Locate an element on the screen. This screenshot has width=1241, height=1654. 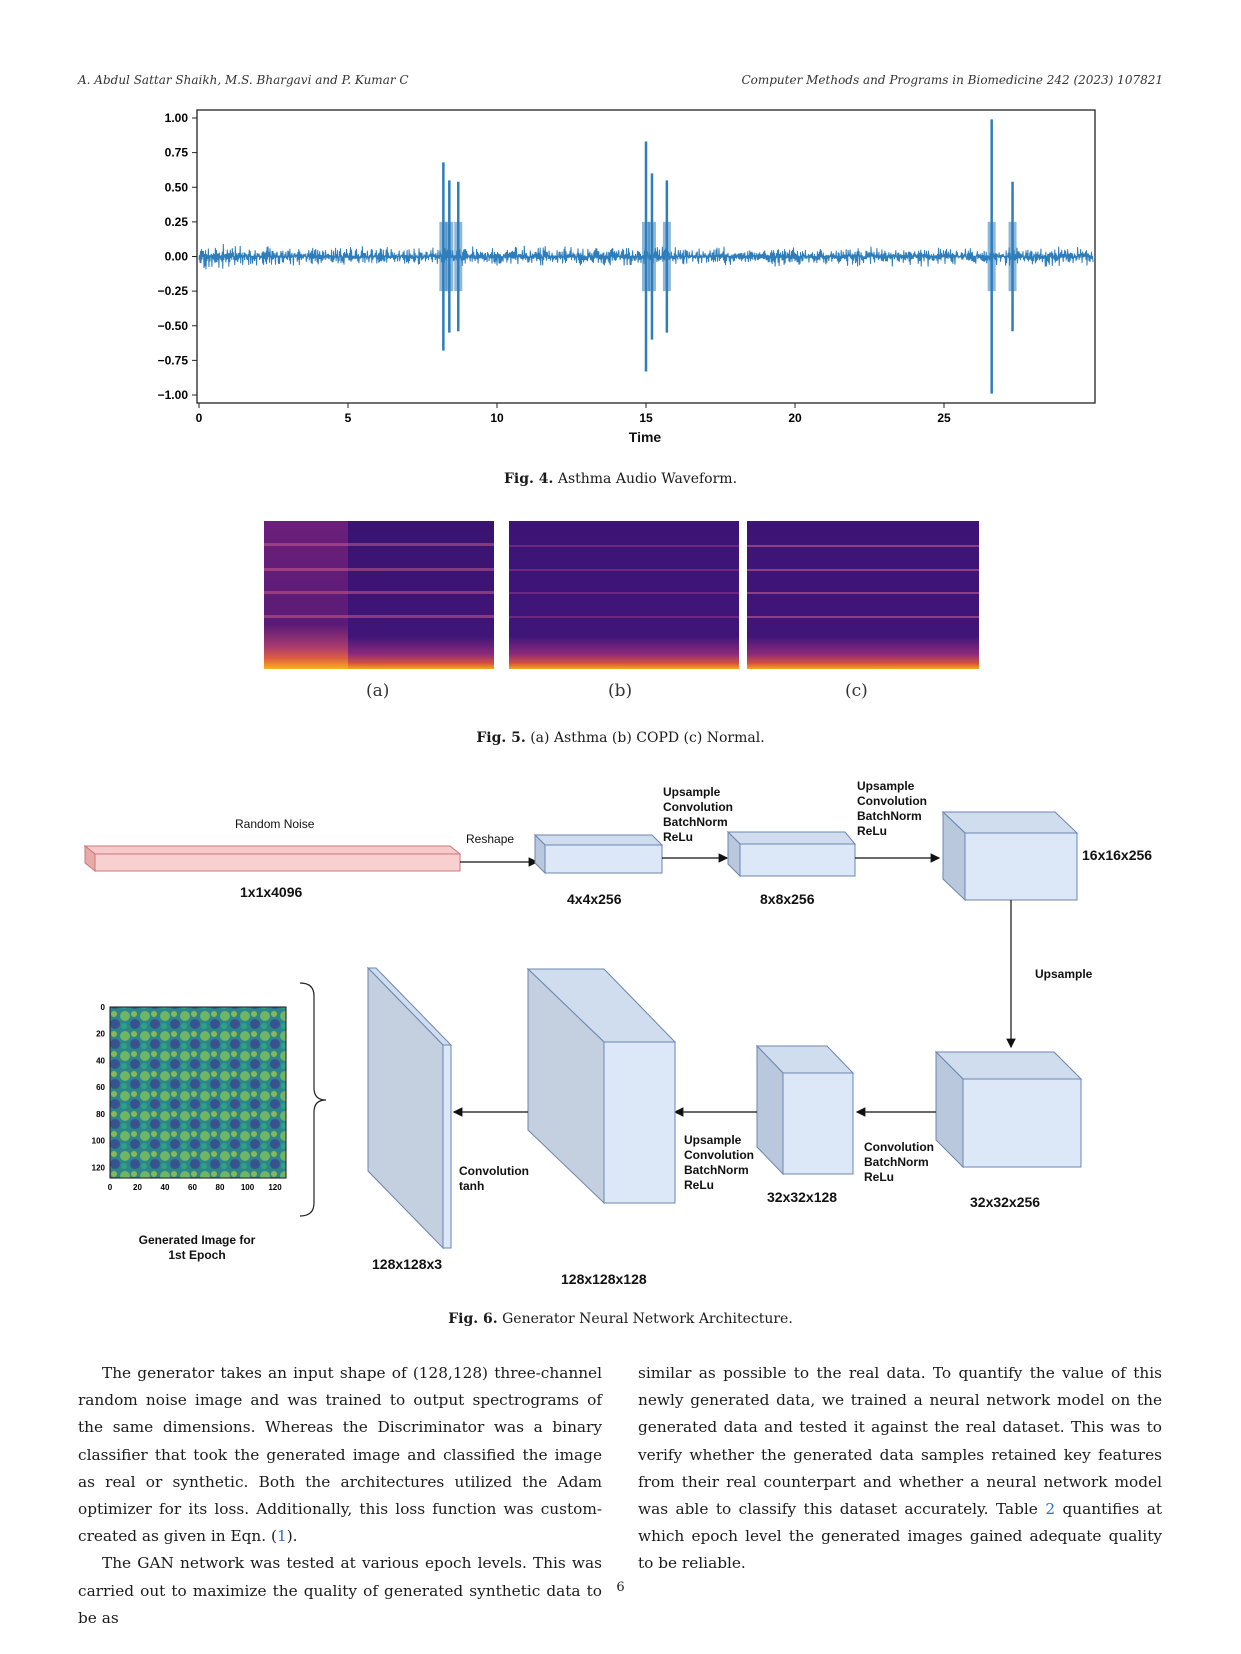
gen-y-tick-label: 60 is located at coordinates (100, 1087).